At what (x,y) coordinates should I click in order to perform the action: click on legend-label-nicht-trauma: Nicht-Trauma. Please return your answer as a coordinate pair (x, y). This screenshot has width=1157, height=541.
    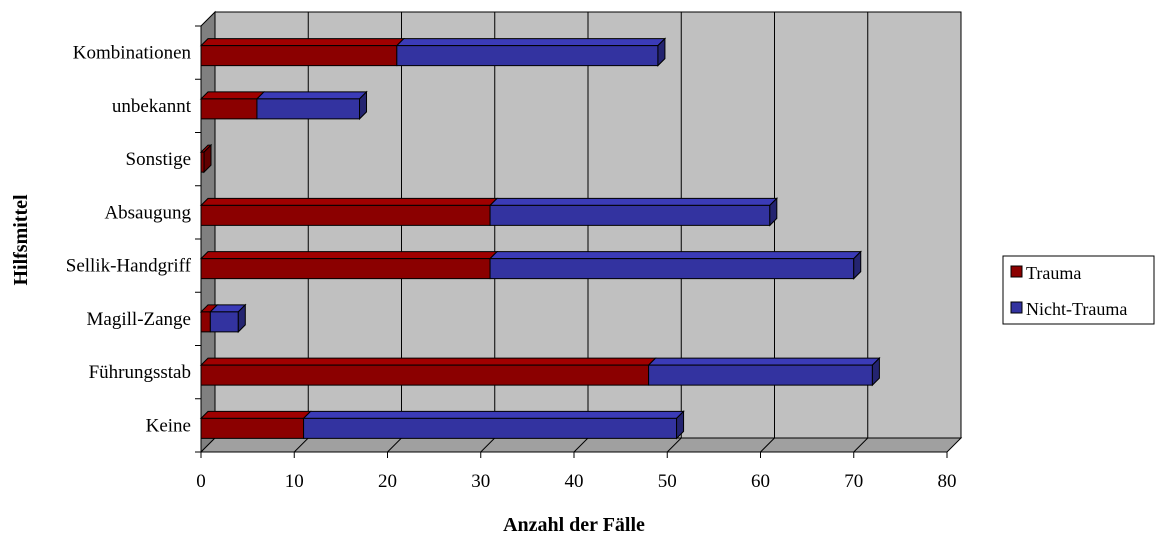
    Looking at the image, I should click on (1076, 309).